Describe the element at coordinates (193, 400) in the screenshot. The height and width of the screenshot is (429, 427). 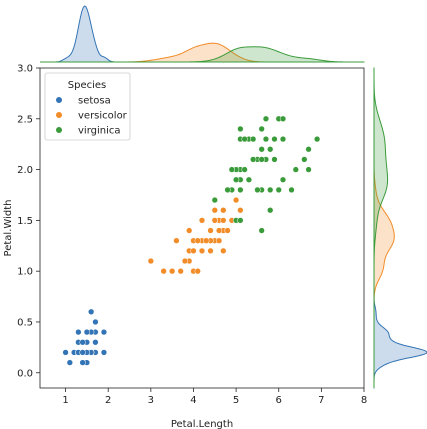
I see `x-tick-label: 4` at that location.